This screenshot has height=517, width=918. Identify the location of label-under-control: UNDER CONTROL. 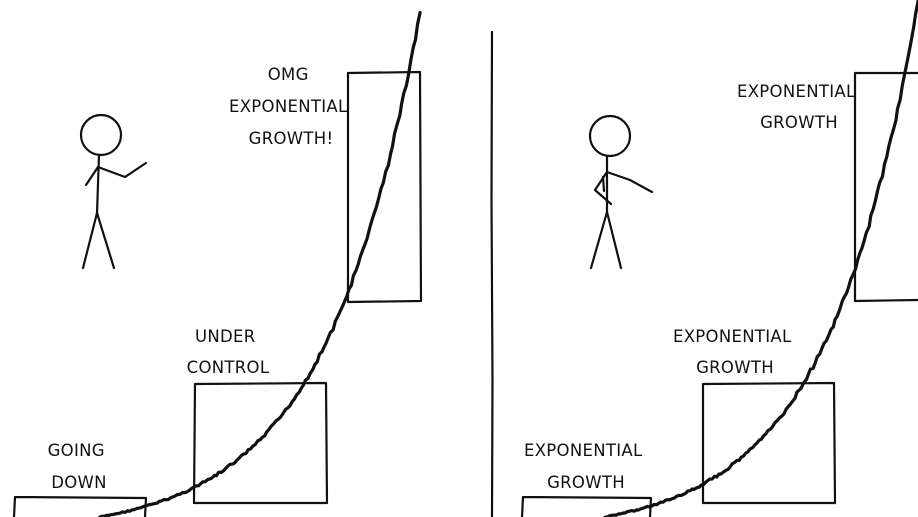
(228, 352).